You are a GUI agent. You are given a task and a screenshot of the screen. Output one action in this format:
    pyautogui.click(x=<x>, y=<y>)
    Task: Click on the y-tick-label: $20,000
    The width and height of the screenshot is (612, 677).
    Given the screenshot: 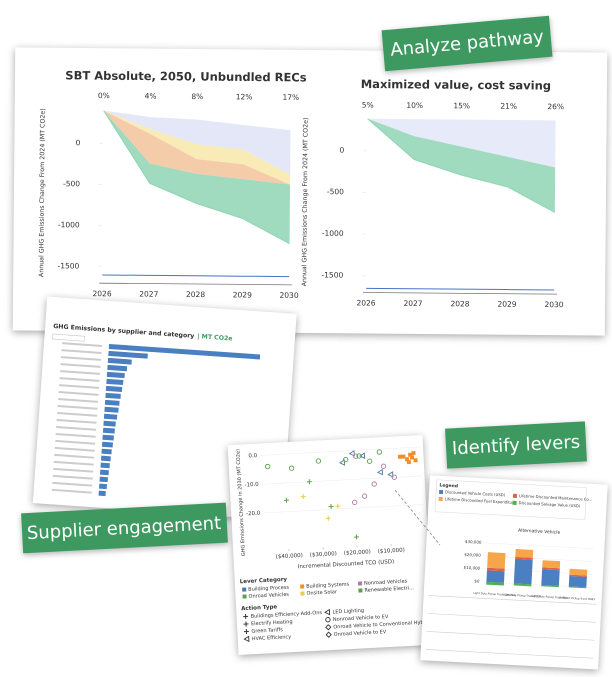 What is the action you would take?
    pyautogui.click(x=472, y=555)
    